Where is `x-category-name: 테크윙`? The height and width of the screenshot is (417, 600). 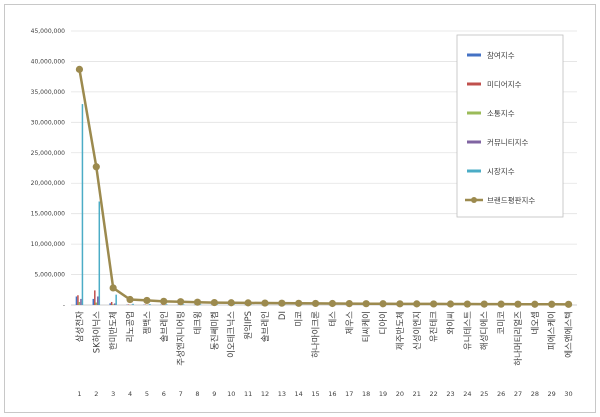
x-category-name: 테크윙 is located at coordinates (198, 322).